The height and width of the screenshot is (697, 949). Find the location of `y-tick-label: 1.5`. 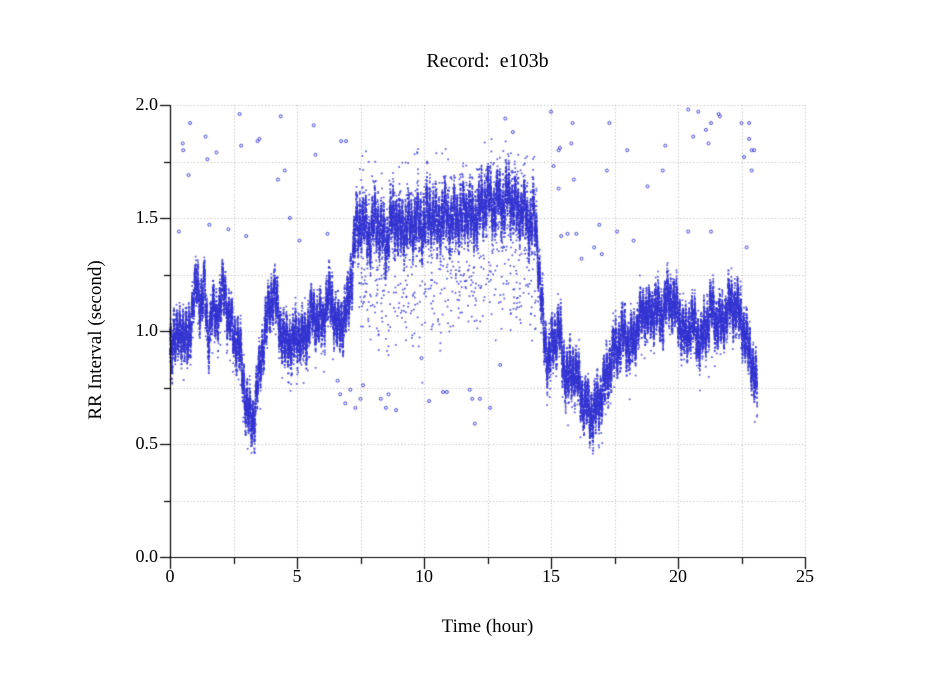

y-tick-label: 1.5 is located at coordinates (147, 217).